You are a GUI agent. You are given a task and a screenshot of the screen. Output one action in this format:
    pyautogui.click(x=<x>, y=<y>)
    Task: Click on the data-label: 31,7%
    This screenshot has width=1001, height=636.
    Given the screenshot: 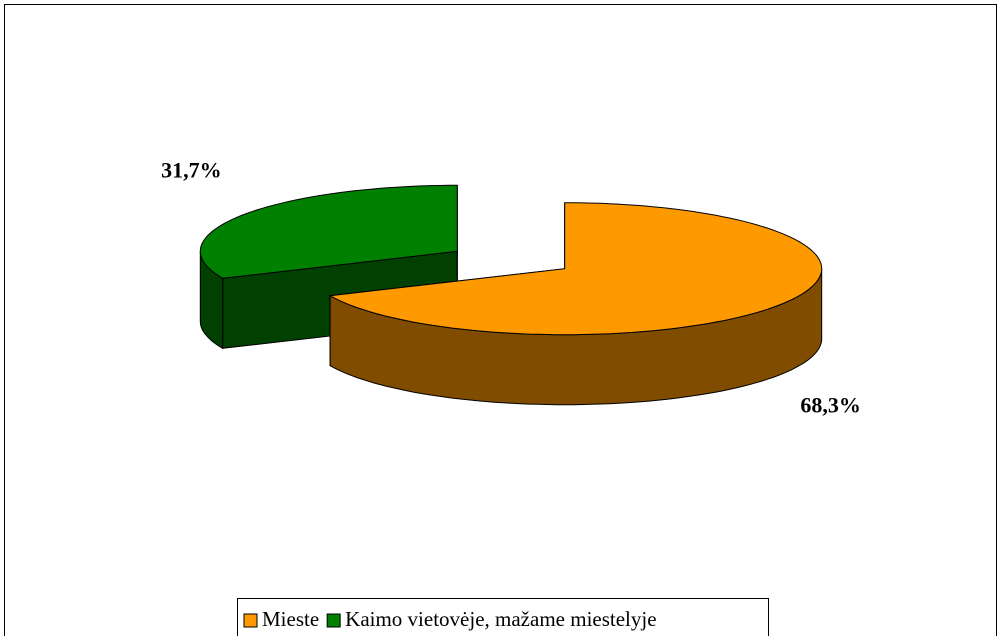 What is the action you would take?
    pyautogui.click(x=191, y=169)
    